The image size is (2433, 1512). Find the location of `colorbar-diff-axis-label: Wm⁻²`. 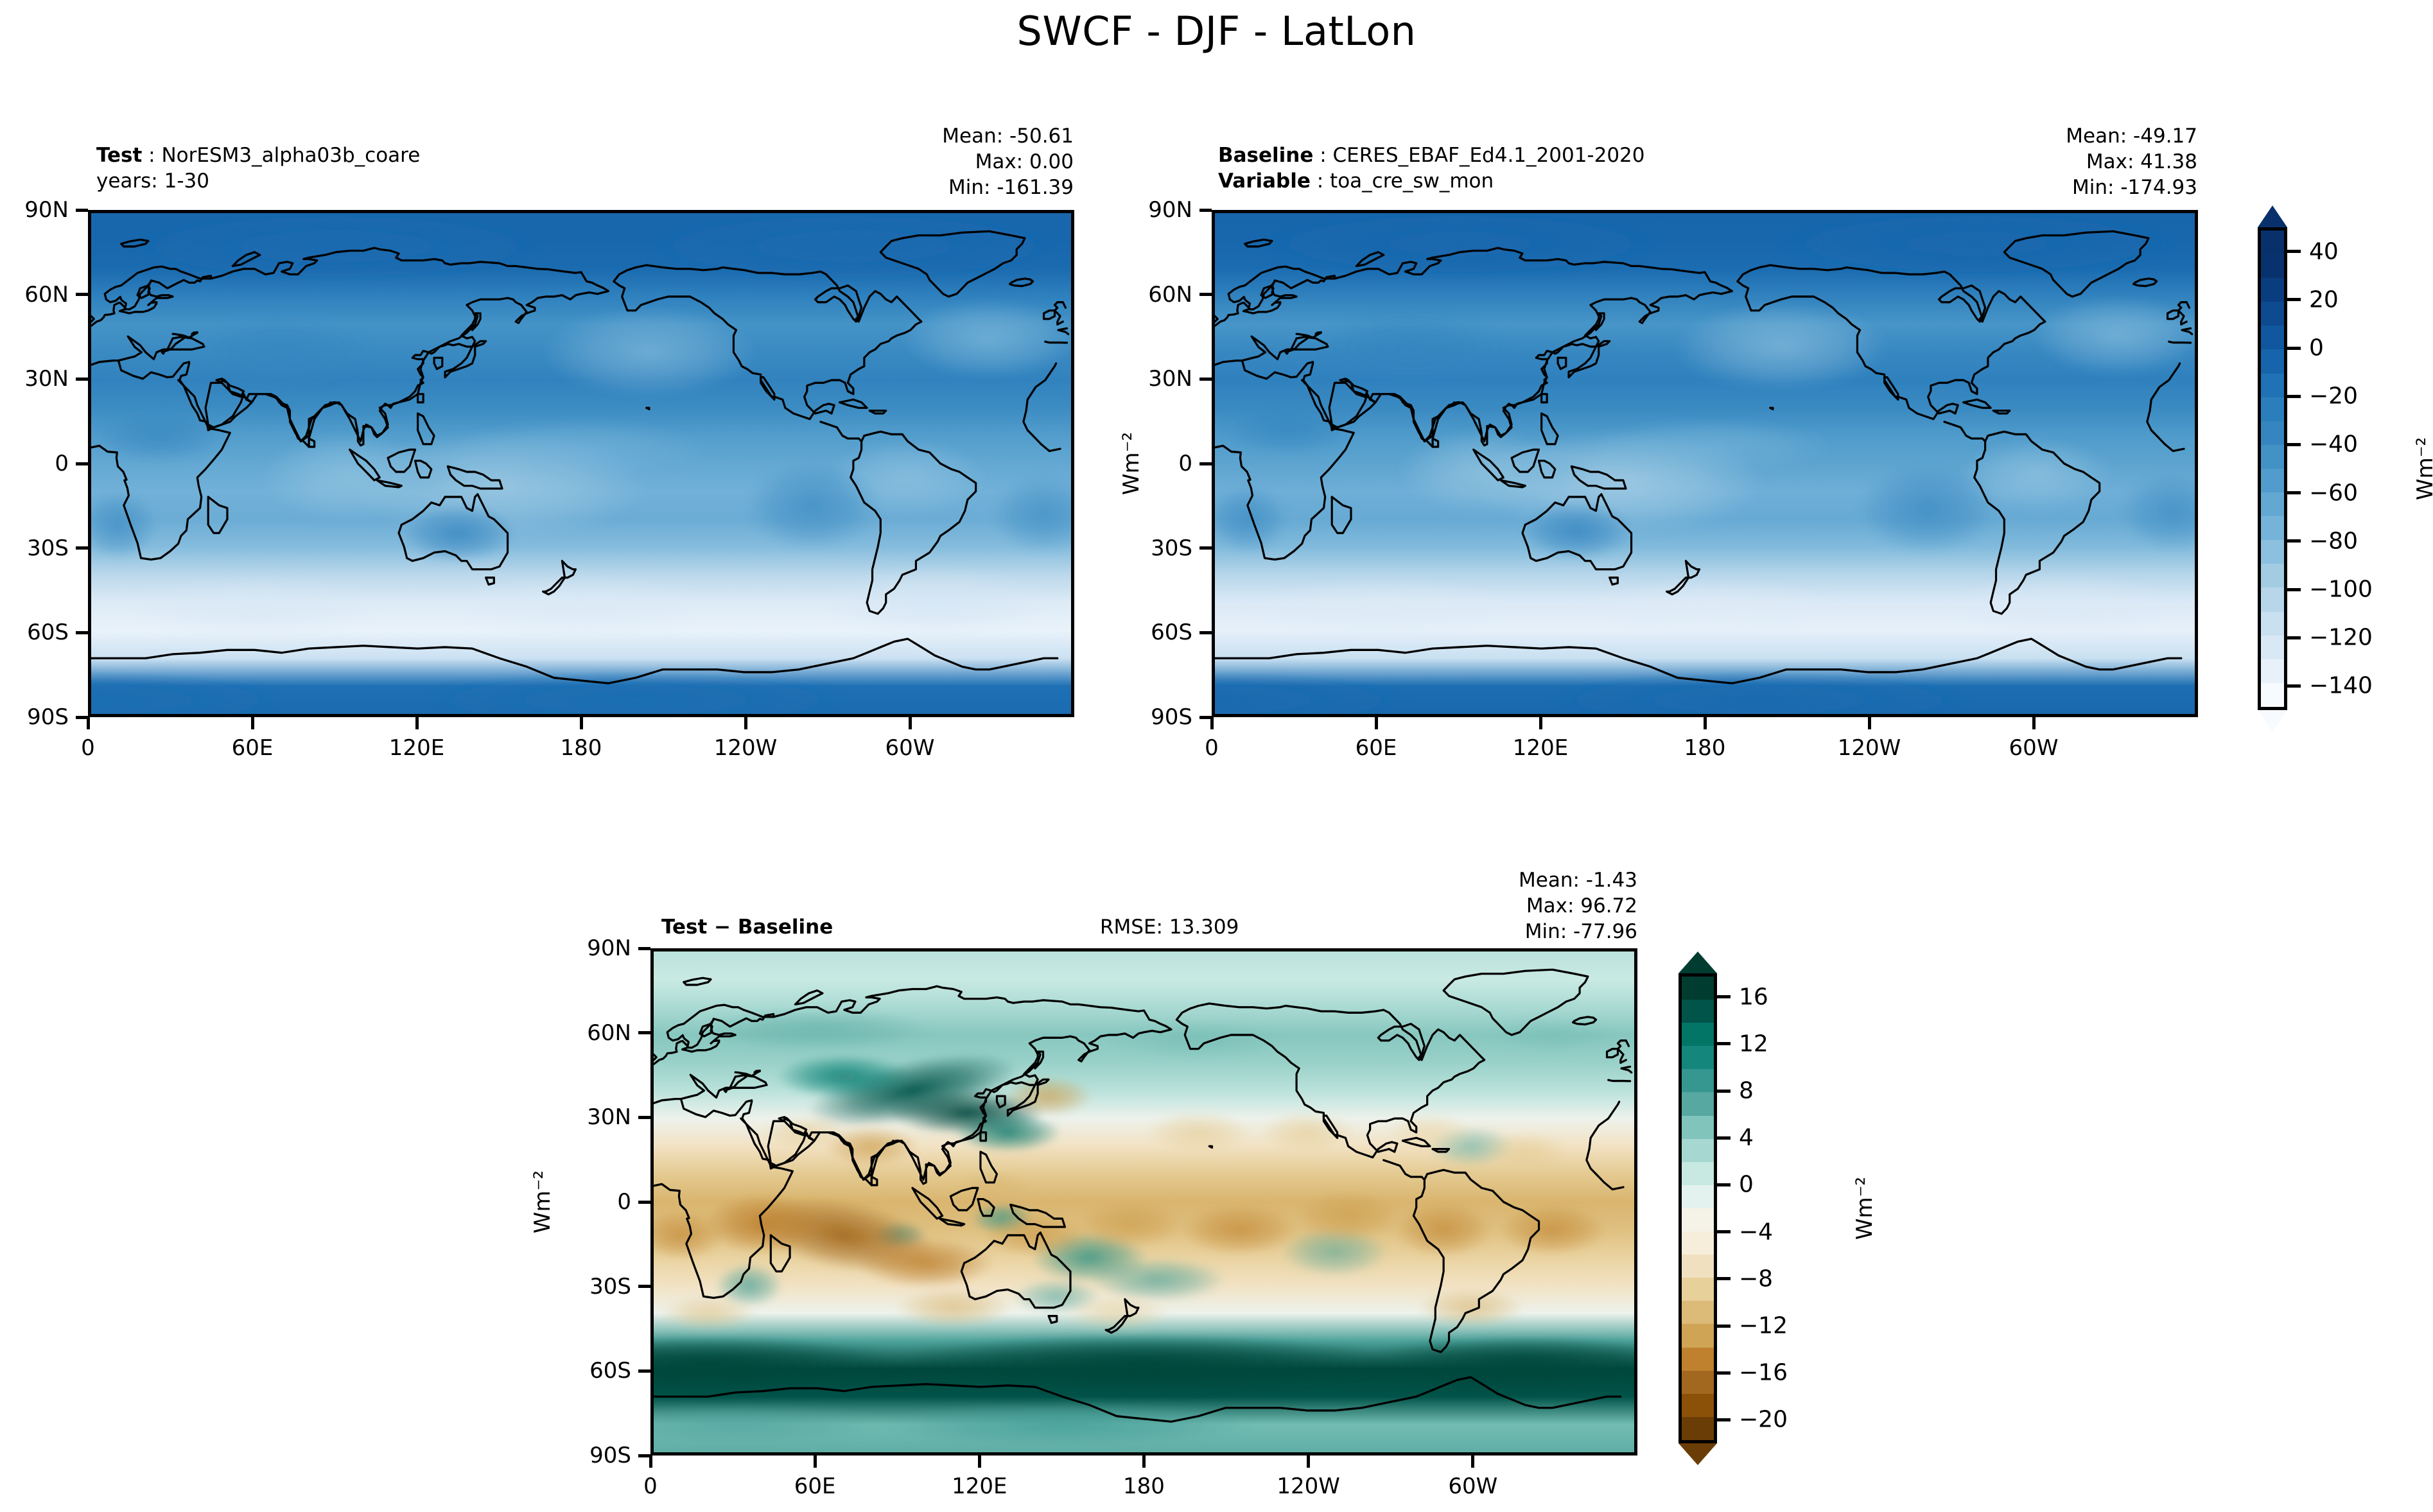

colorbar-diff-axis-label: Wm⁻² is located at coordinates (1865, 1208).